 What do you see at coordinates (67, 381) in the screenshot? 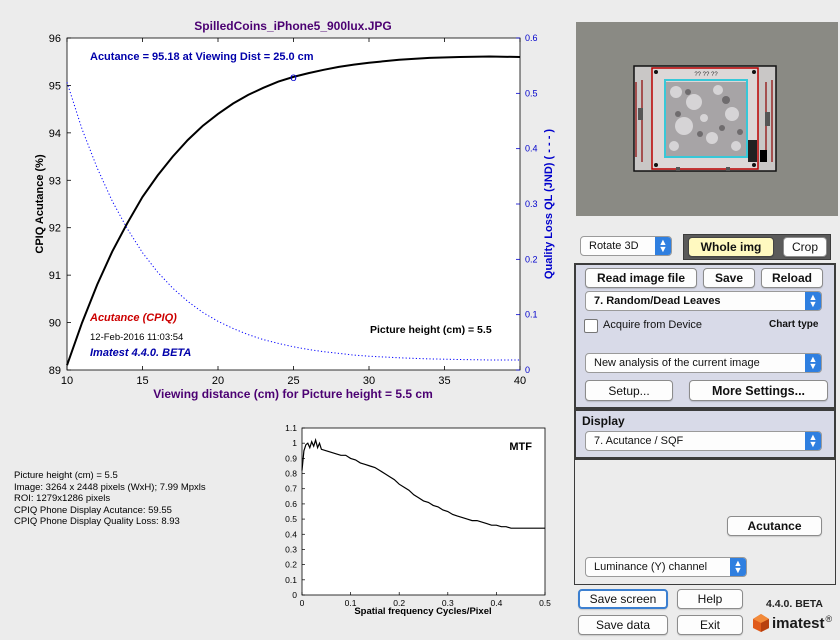
I see `x-tick-label: 10` at bounding box center [67, 381].